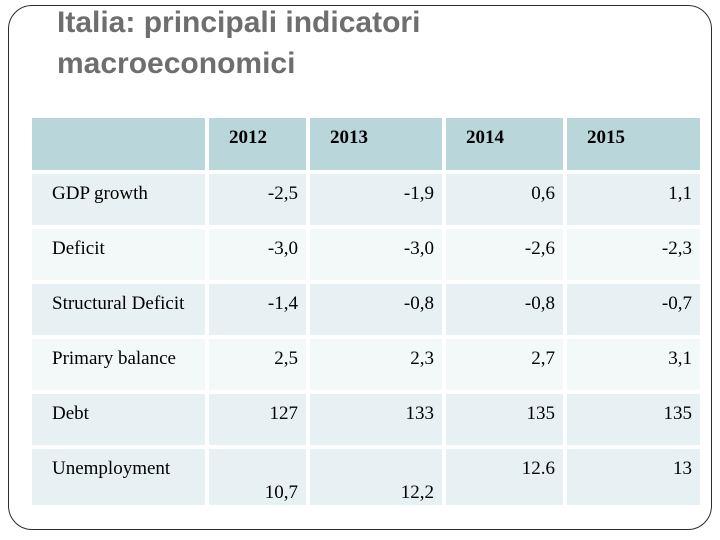 This screenshot has height=540, width=720. I want to click on table-row: GDP growth -2,5 -1,9 0,6 1,1, so click(366, 199).